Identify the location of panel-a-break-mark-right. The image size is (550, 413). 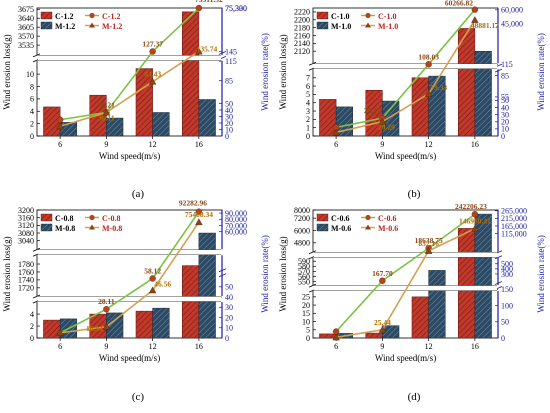
(222, 52).